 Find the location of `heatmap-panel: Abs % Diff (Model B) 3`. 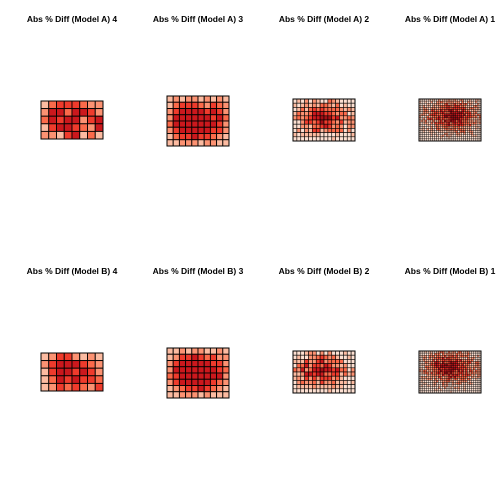

heatmap-panel: Abs % Diff (Model B) 3 is located at coordinates (198, 332).